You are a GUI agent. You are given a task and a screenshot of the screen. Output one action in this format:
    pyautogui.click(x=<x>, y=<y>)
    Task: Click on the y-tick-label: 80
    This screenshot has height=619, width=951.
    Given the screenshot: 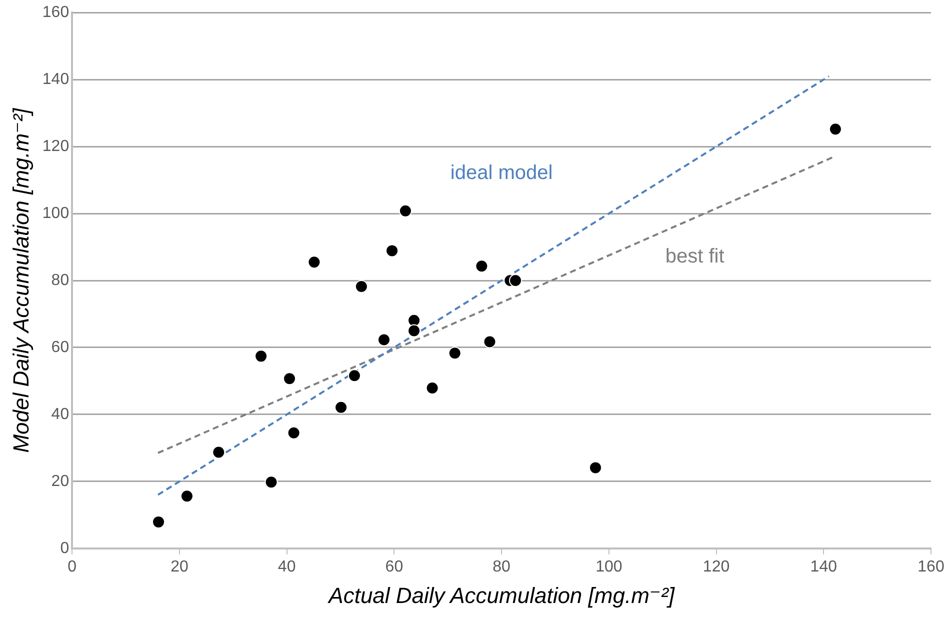 What is the action you would take?
    pyautogui.click(x=60, y=280)
    